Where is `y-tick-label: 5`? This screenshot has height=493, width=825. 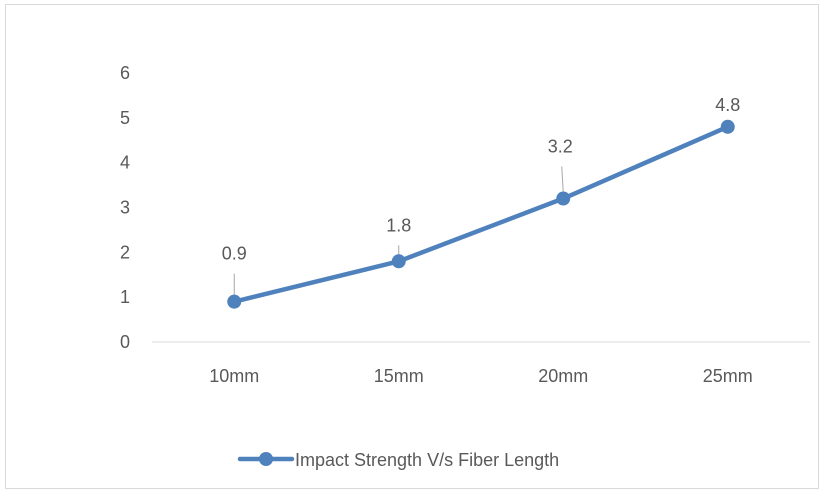 y-tick-label: 5 is located at coordinates (125, 118).